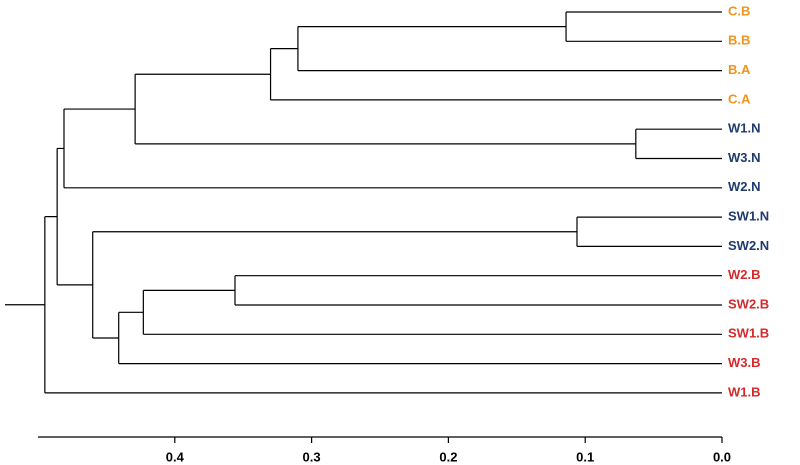 This screenshot has height=465, width=800. What do you see at coordinates (744, 274) in the screenshot?
I see `leaf-label: W2.B` at bounding box center [744, 274].